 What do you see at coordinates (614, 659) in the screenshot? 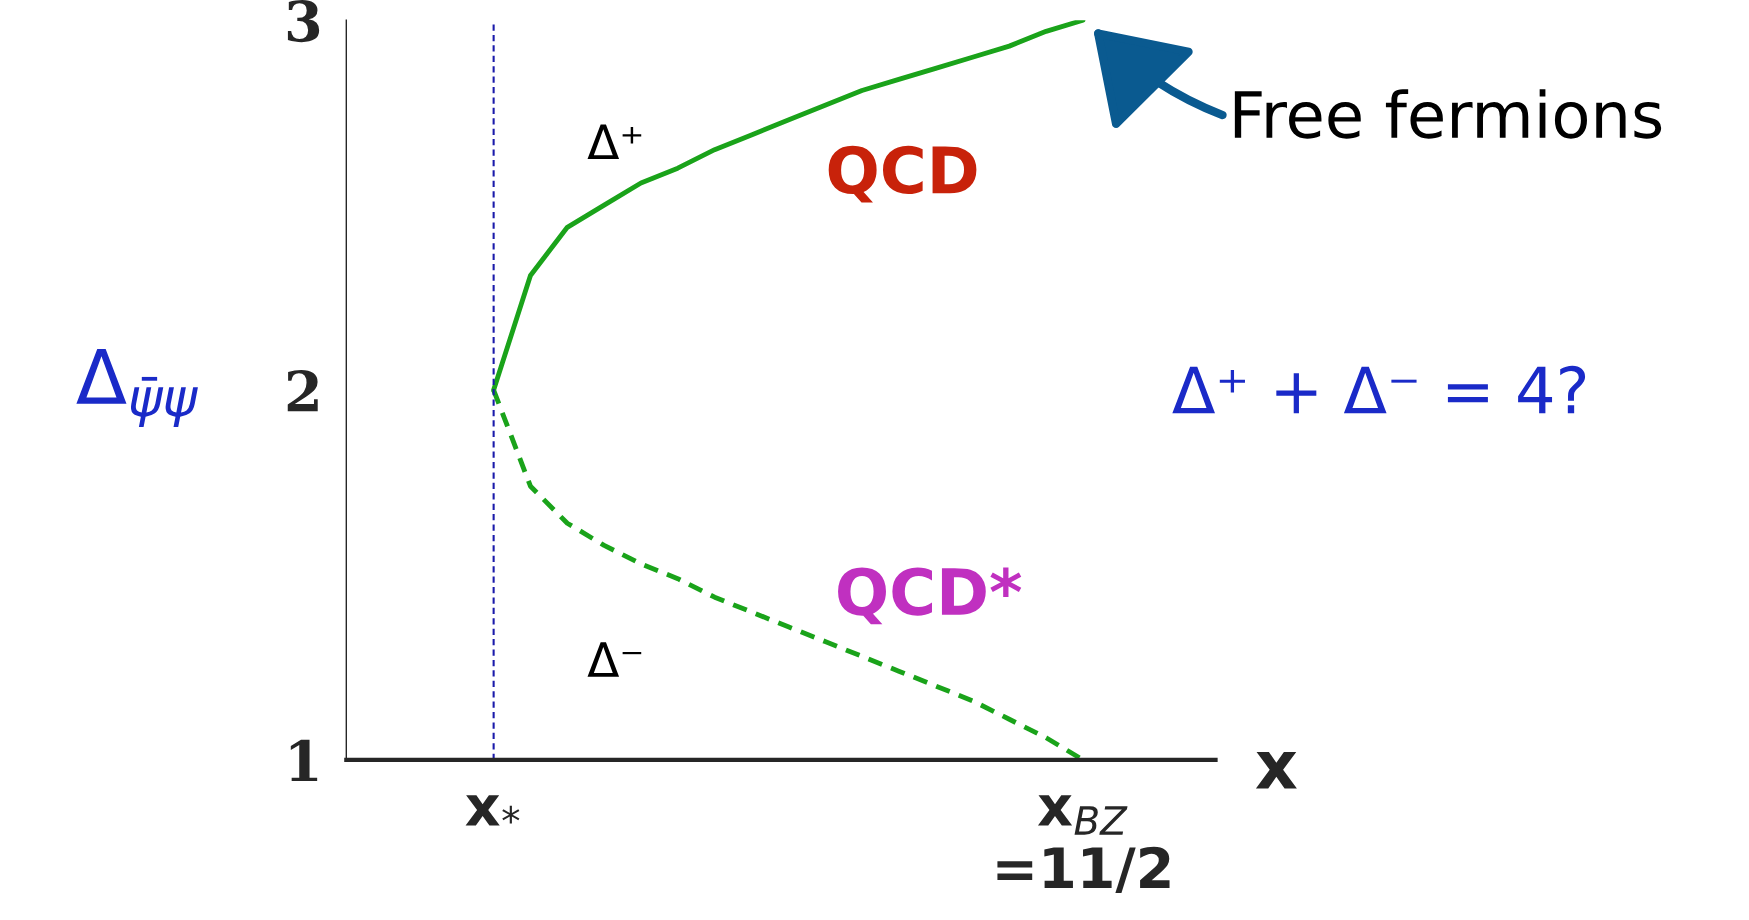
I see `annotation: Δ⁻` at bounding box center [614, 659].